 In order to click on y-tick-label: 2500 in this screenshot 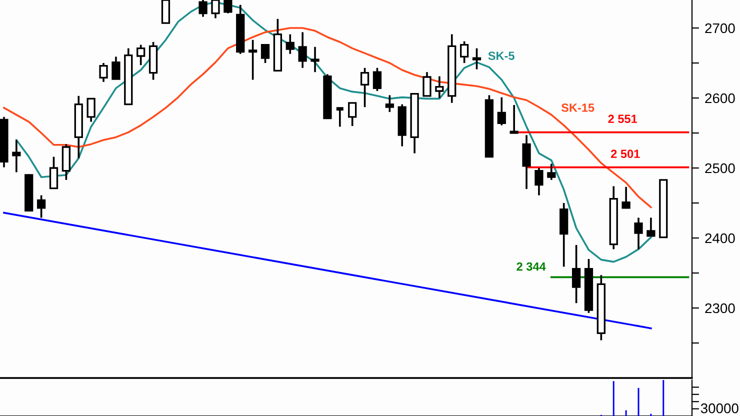, I will do `click(720, 168)`.